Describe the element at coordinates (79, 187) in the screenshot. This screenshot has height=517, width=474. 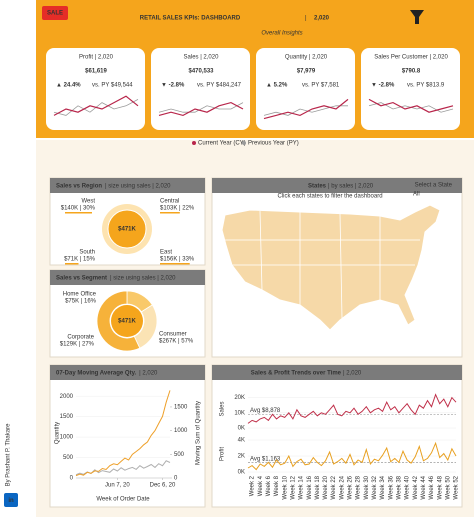
I see `panel-title: Sales vs Region` at that location.